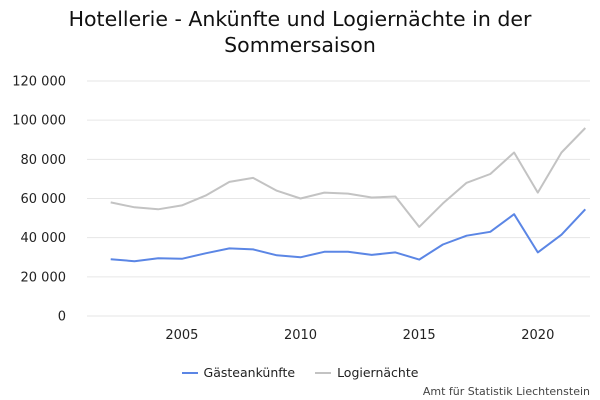  I want to click on y-tick-label: 60 000, so click(44, 199).